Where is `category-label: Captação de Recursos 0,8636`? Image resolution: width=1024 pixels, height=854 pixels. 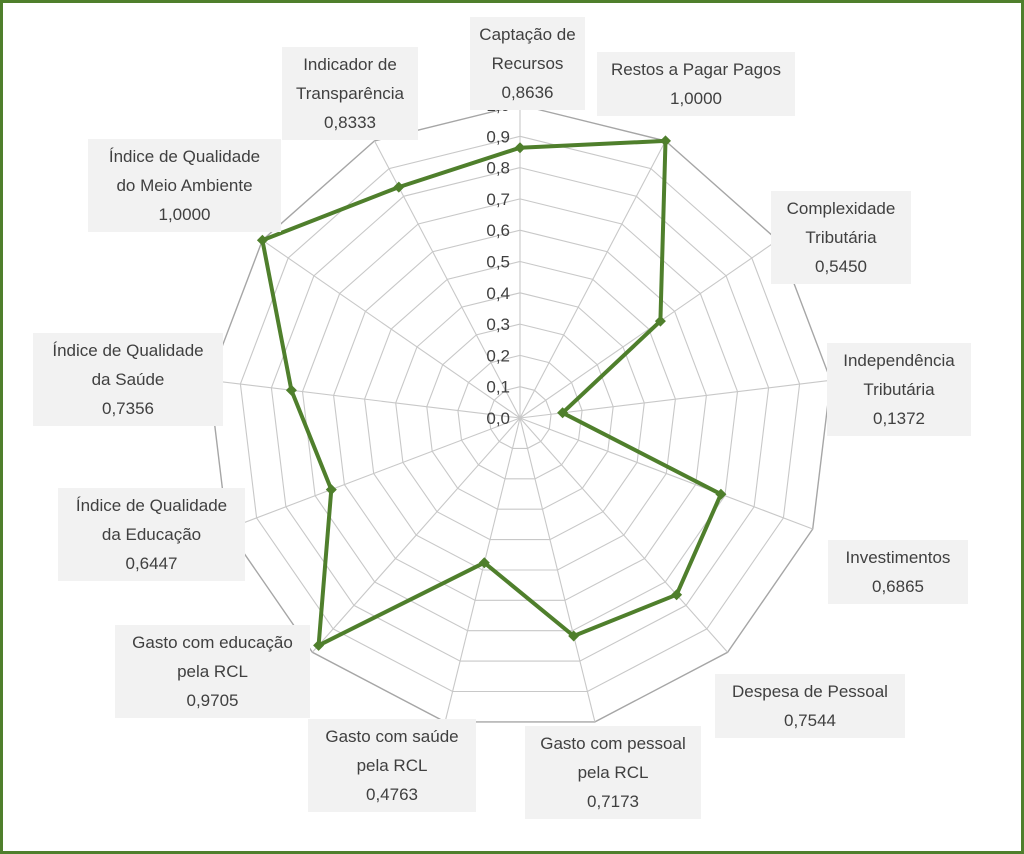
category-label: Captação de Recursos 0,8636 is located at coordinates (527, 63).